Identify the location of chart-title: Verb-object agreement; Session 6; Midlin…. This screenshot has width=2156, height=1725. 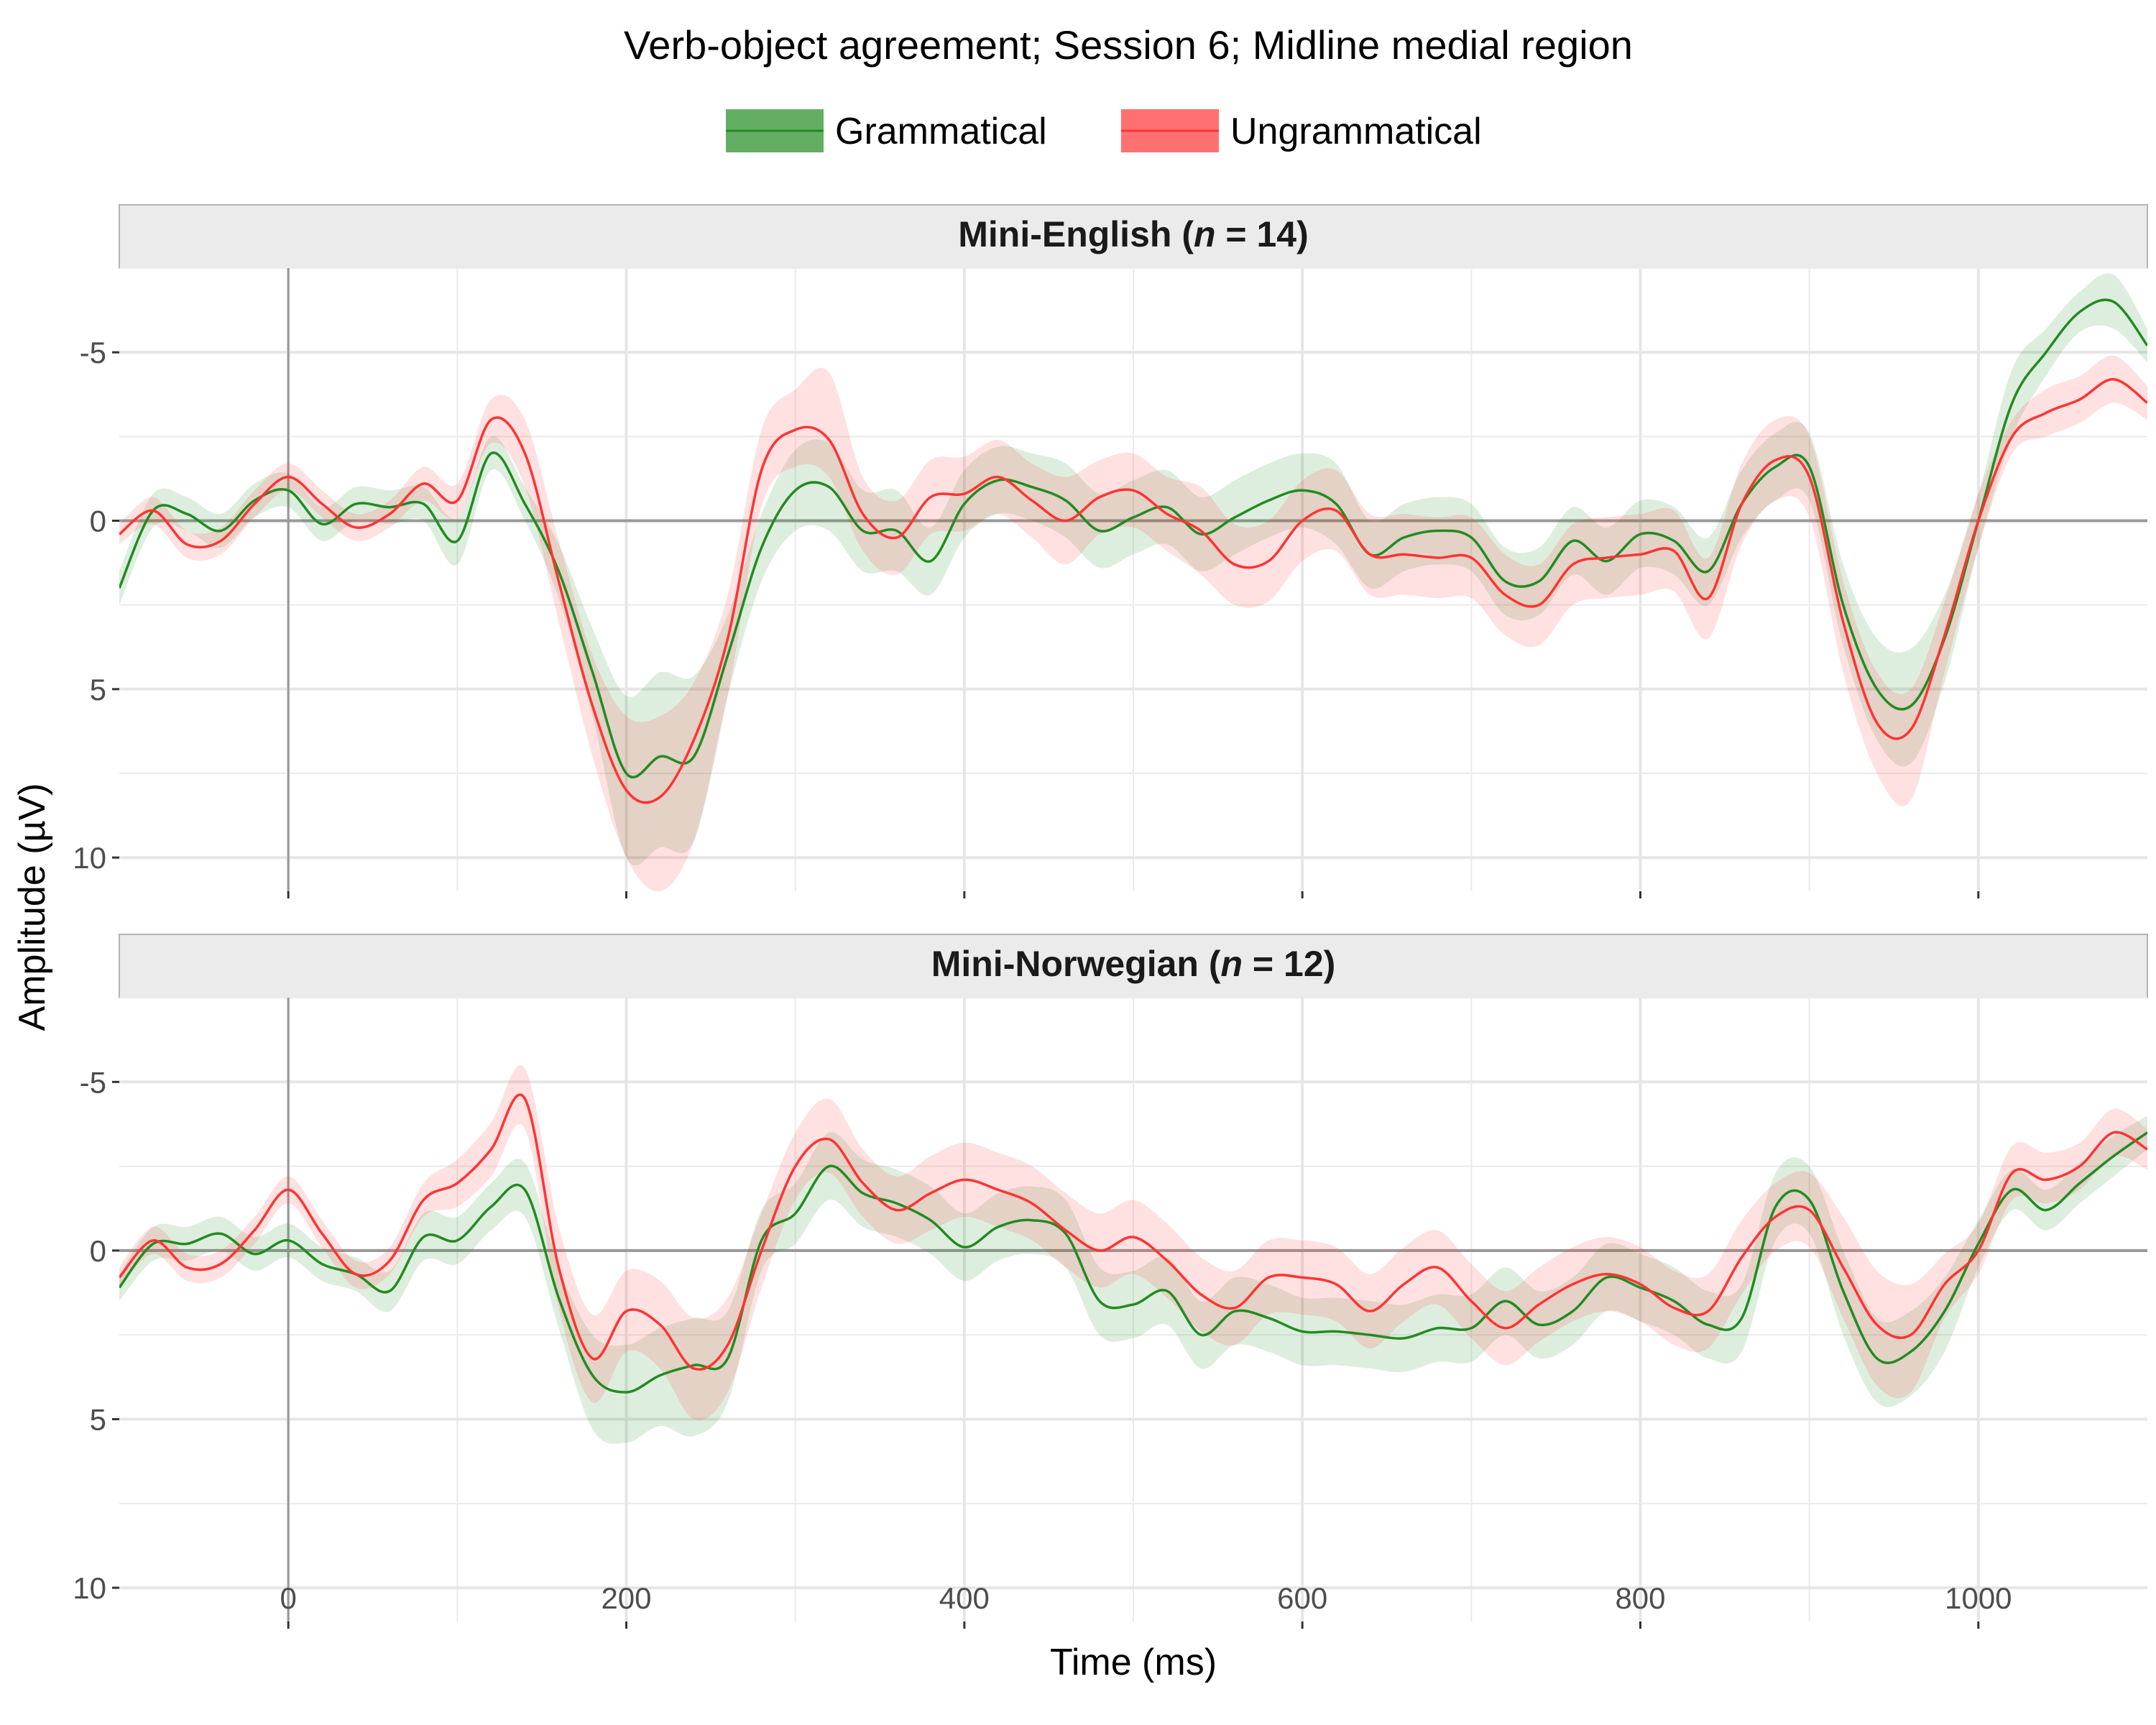
(1128, 45).